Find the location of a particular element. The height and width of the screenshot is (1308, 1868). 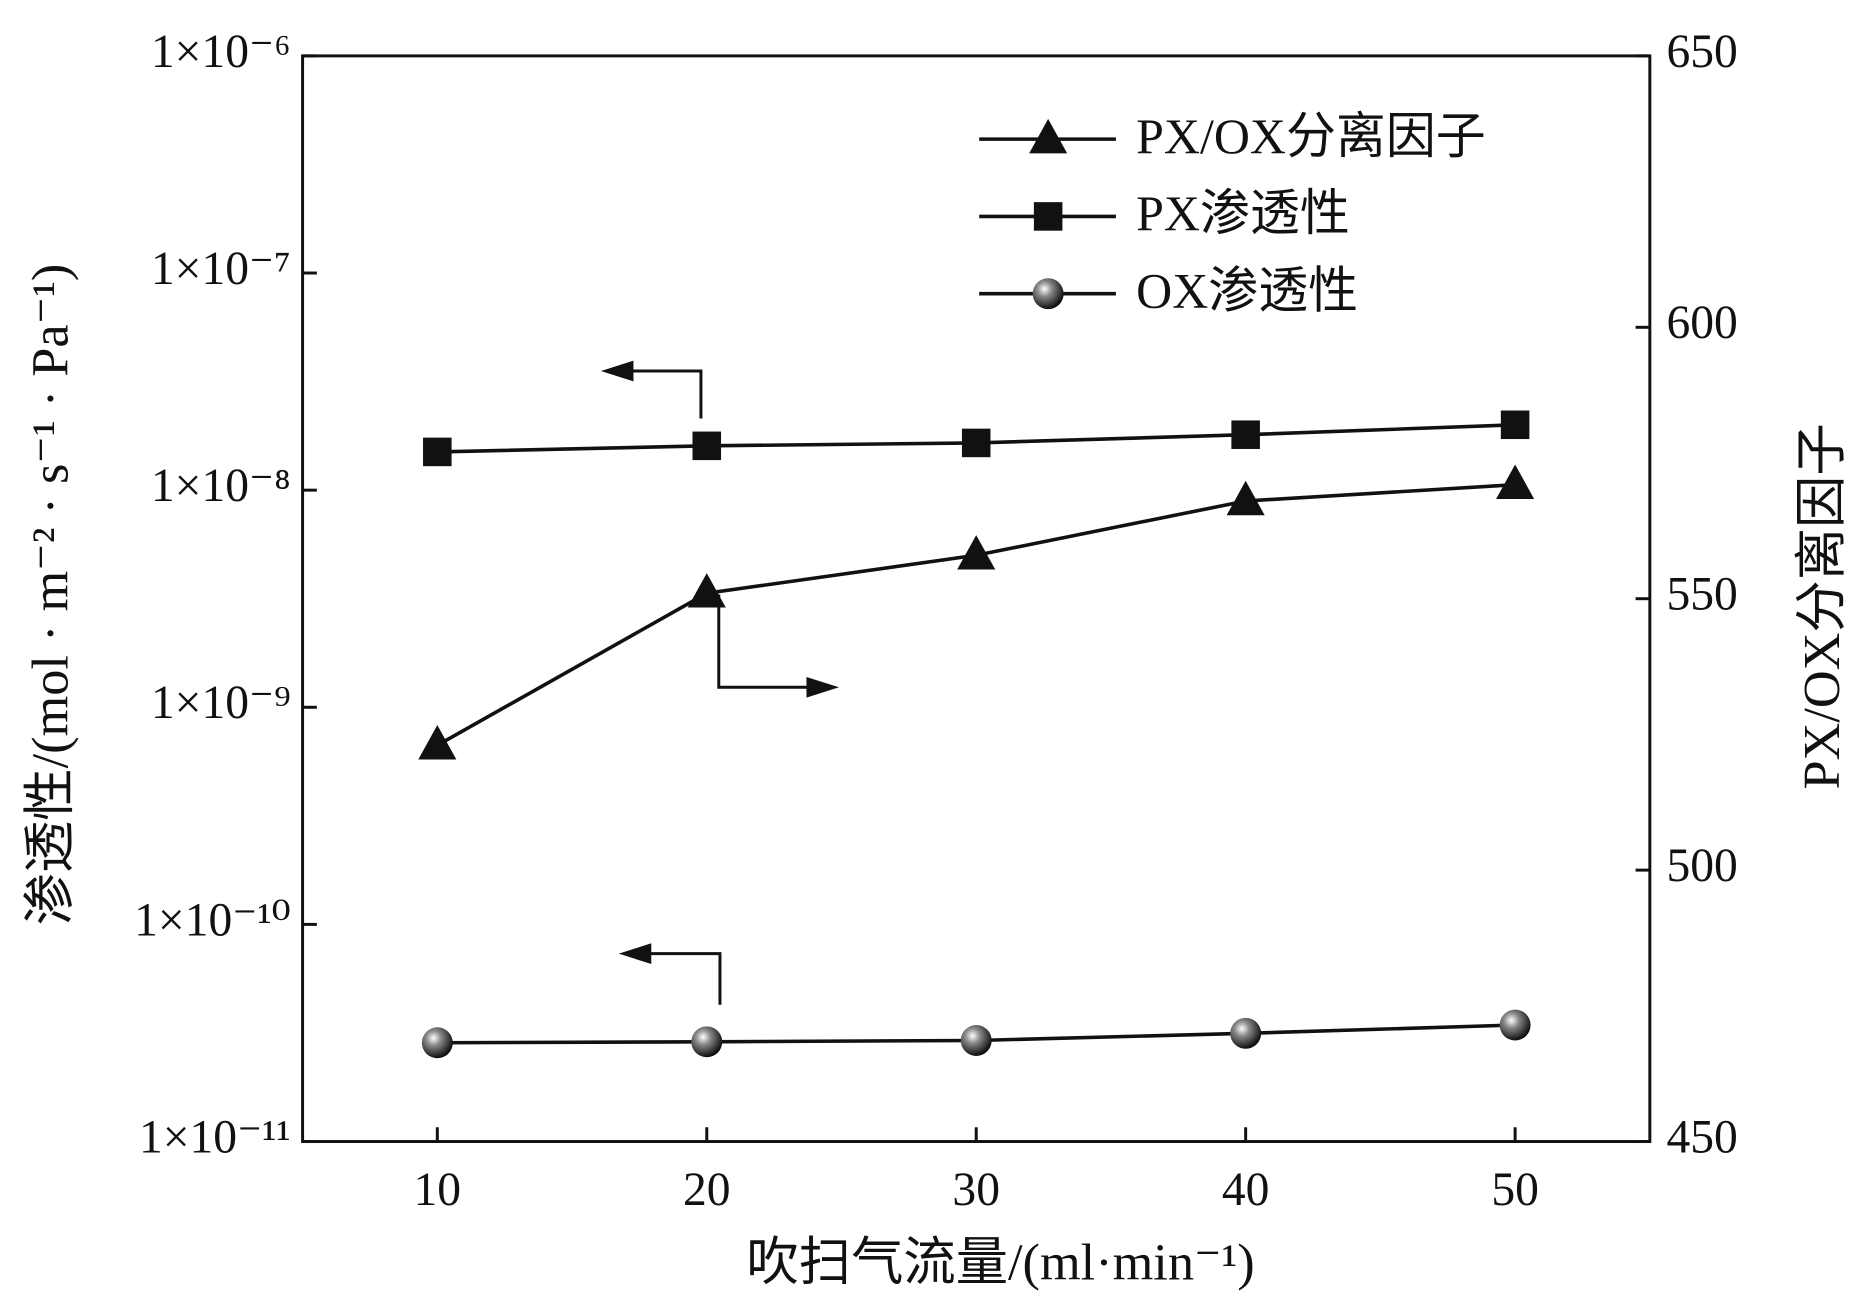

y2-axis-label: PX/OX分离因子 is located at coordinates (1822, 606).